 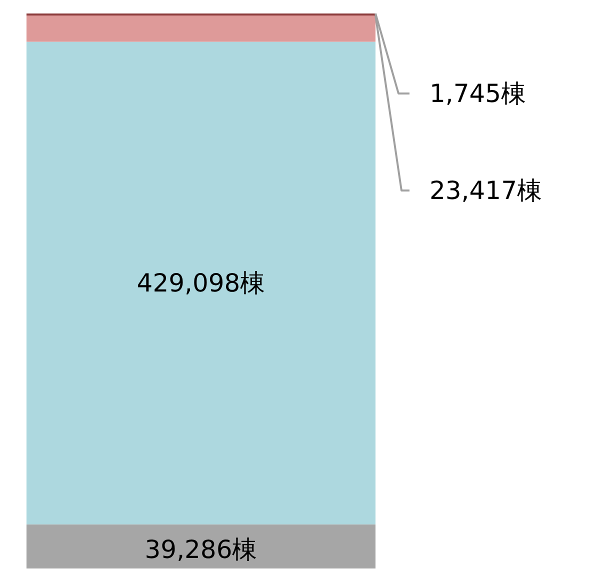 I want to click on data-label: 429,098棟, so click(x=201, y=283).